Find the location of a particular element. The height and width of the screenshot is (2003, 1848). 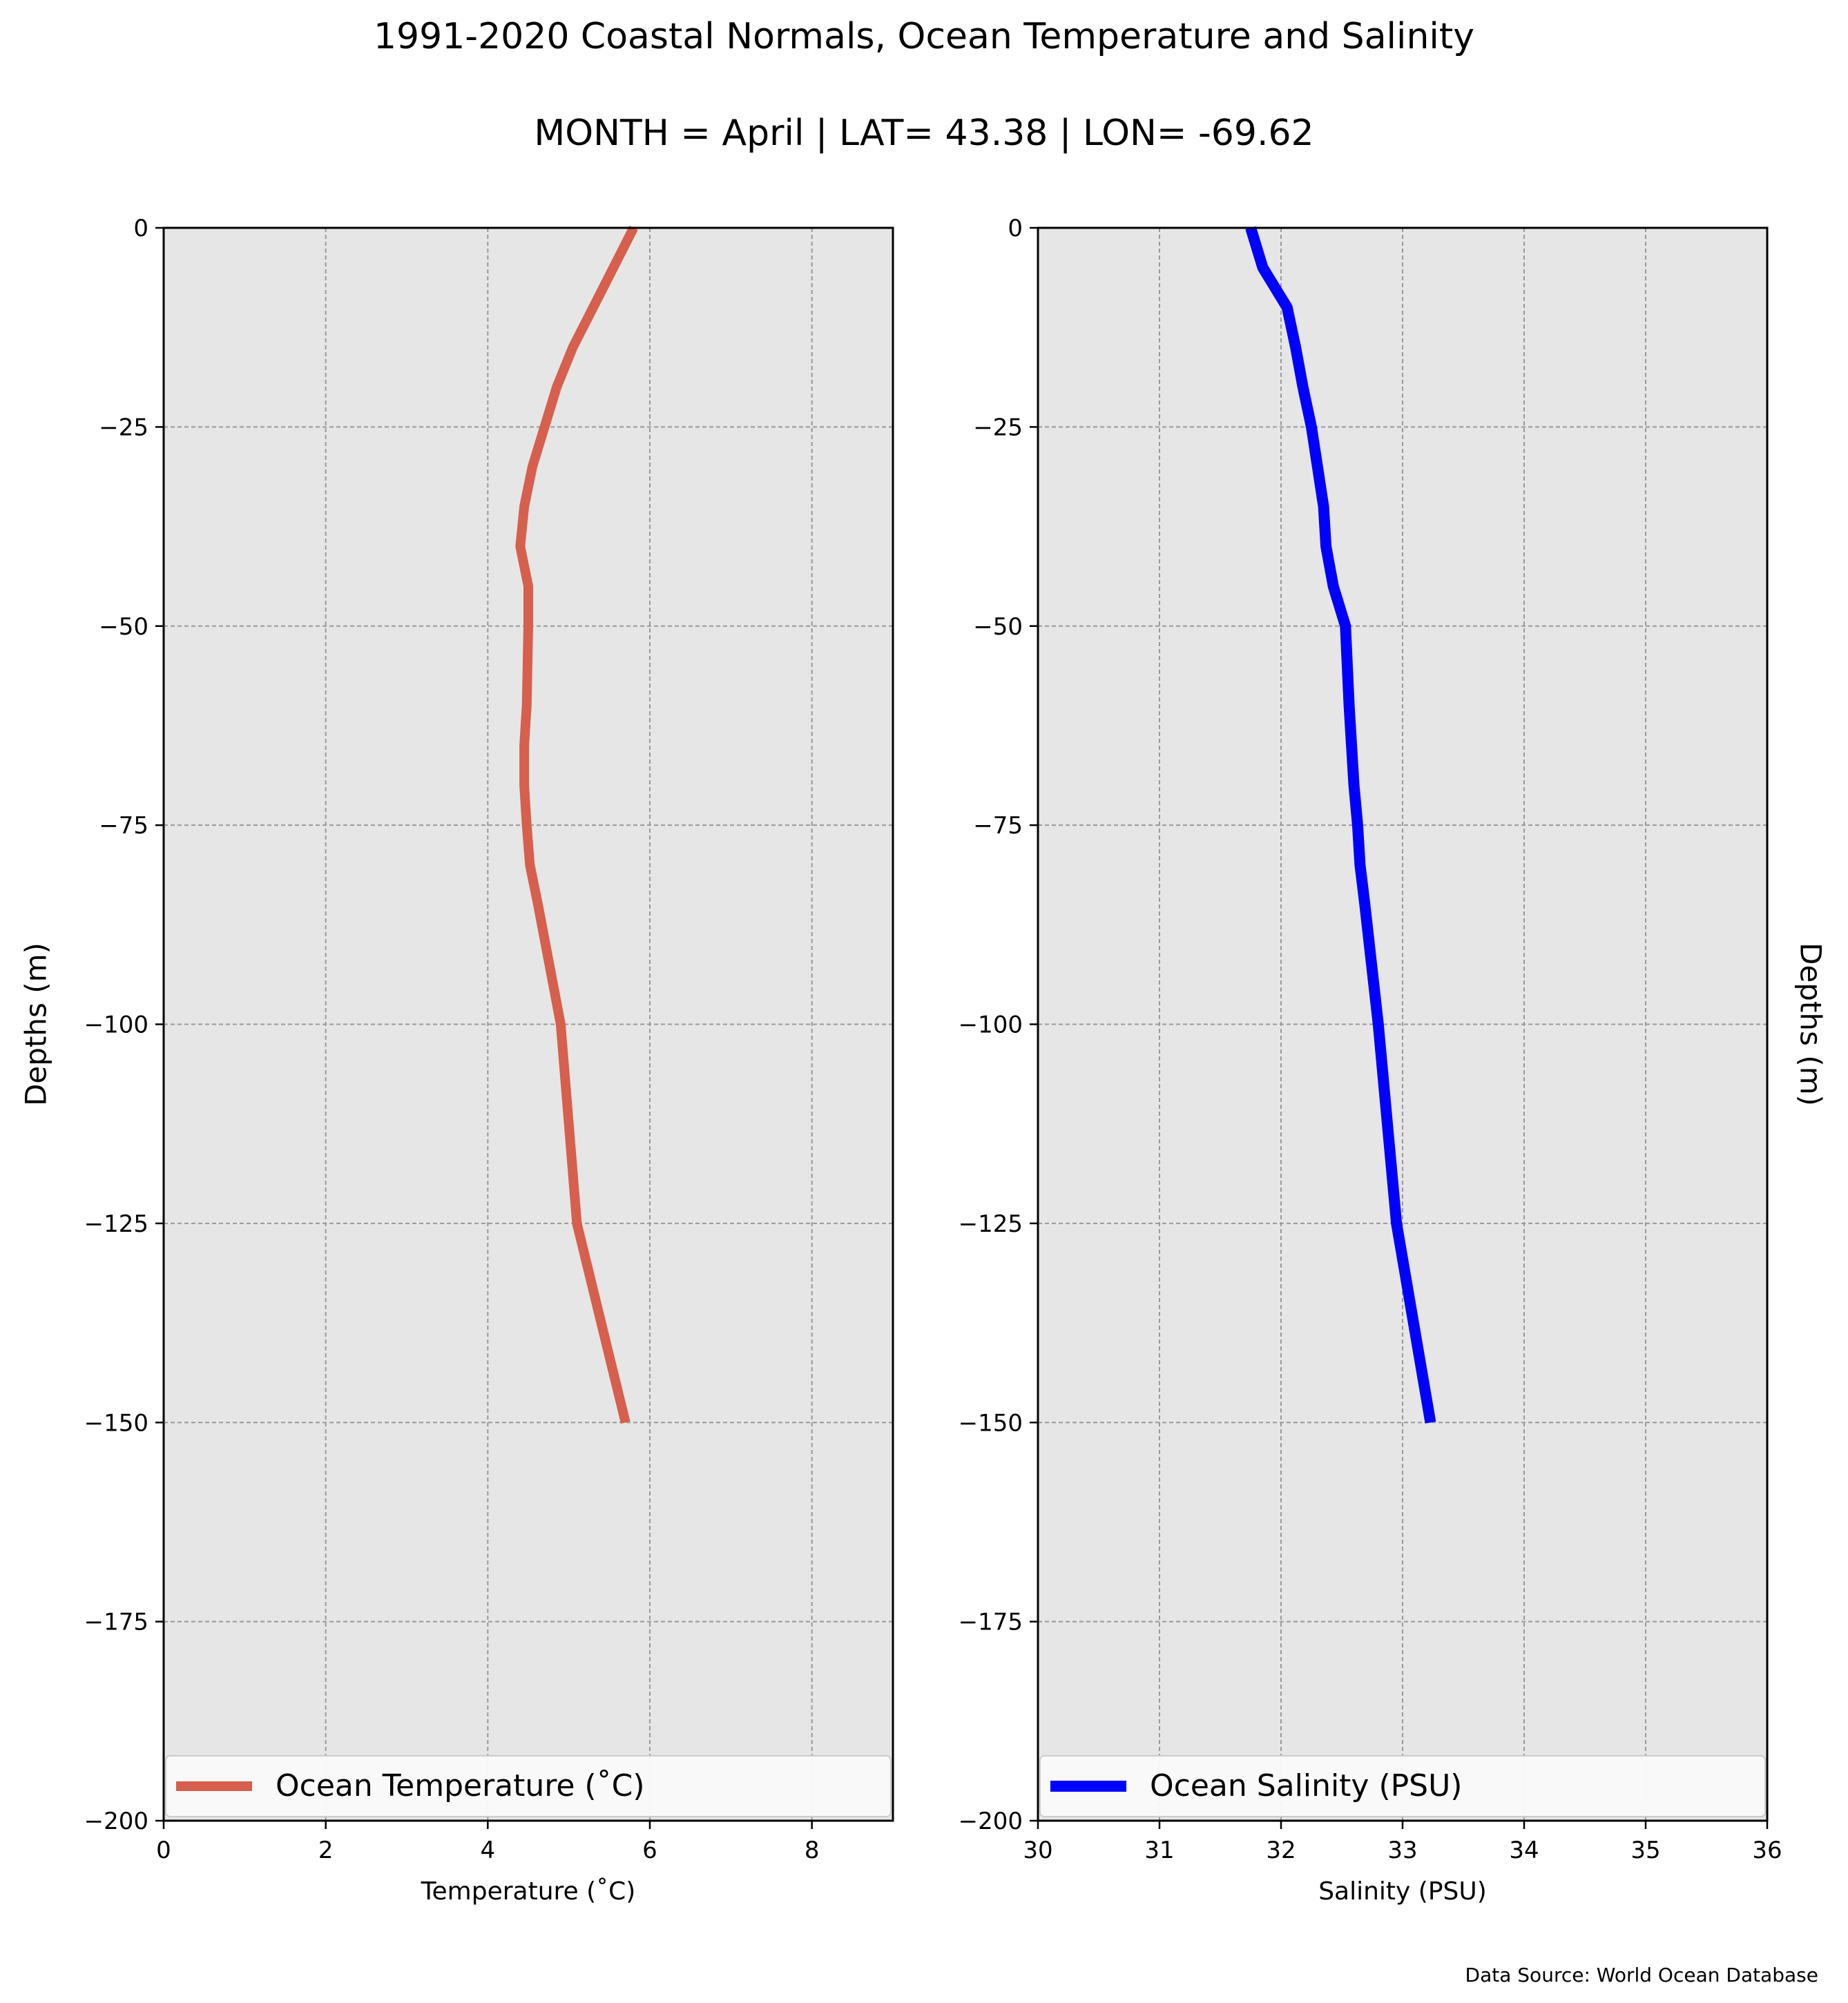

temperature-y-tick-label: −50 is located at coordinates (123, 627).